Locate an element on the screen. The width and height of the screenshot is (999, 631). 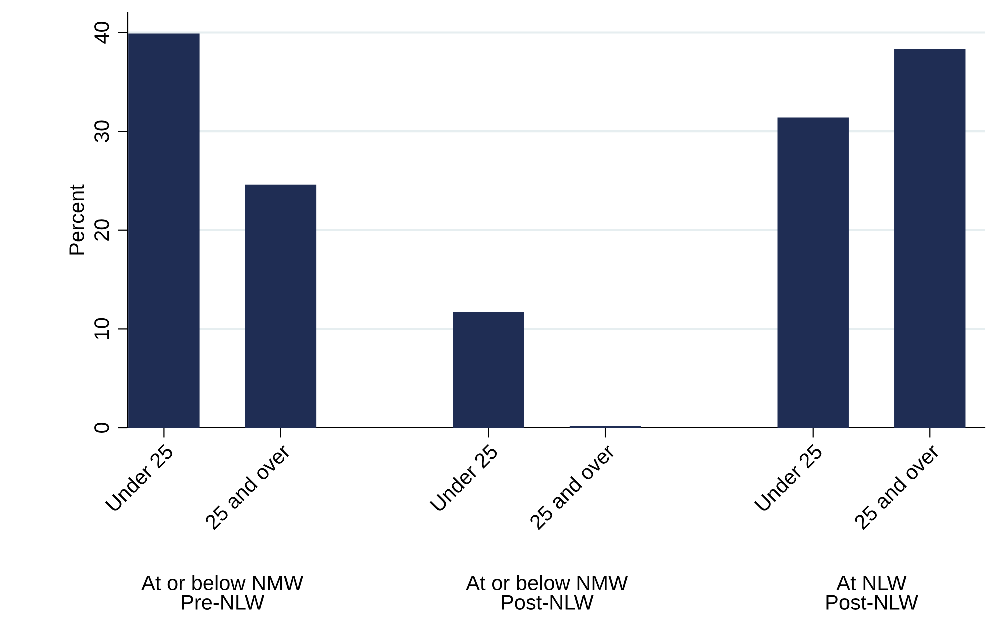
y-tick-label: 10 is located at coordinates (102, 329).